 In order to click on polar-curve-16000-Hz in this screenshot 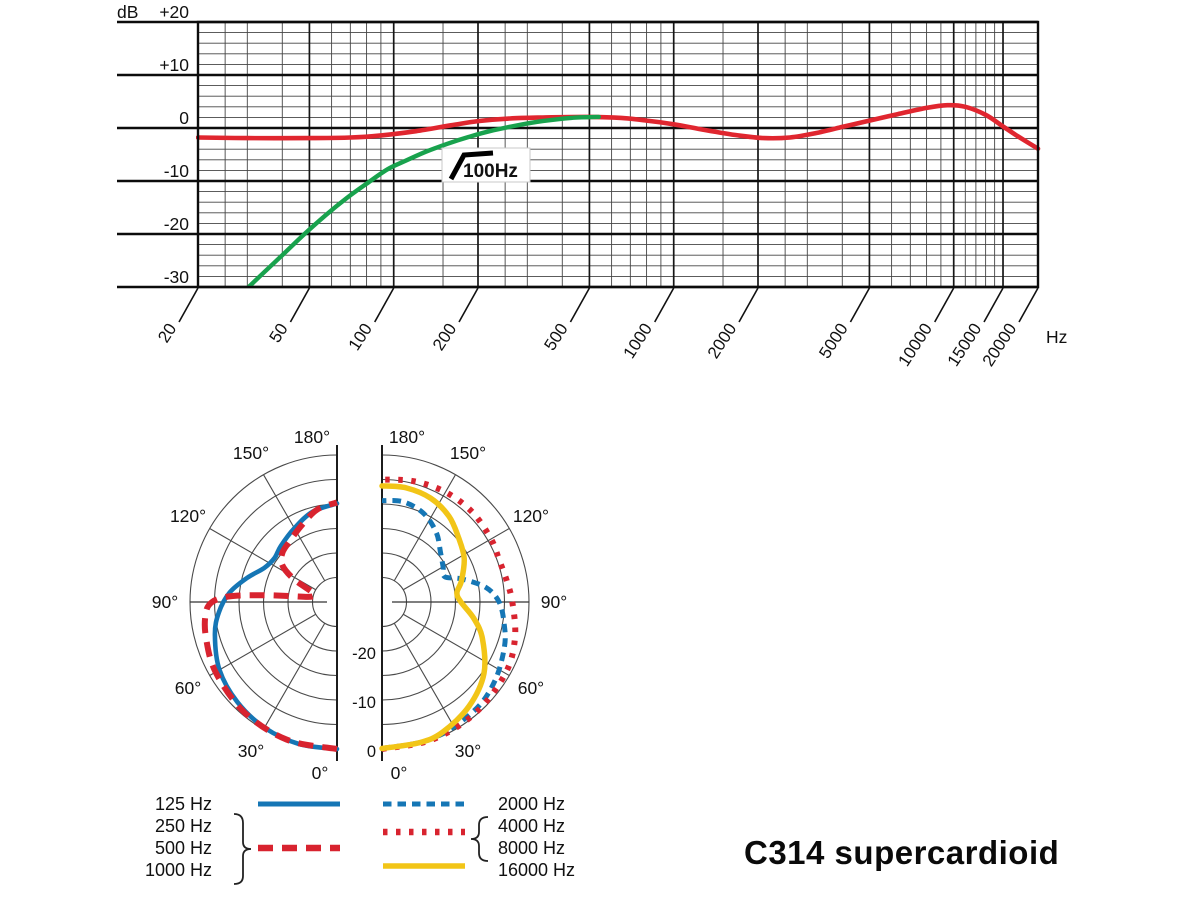, I will do `click(433, 617)`.